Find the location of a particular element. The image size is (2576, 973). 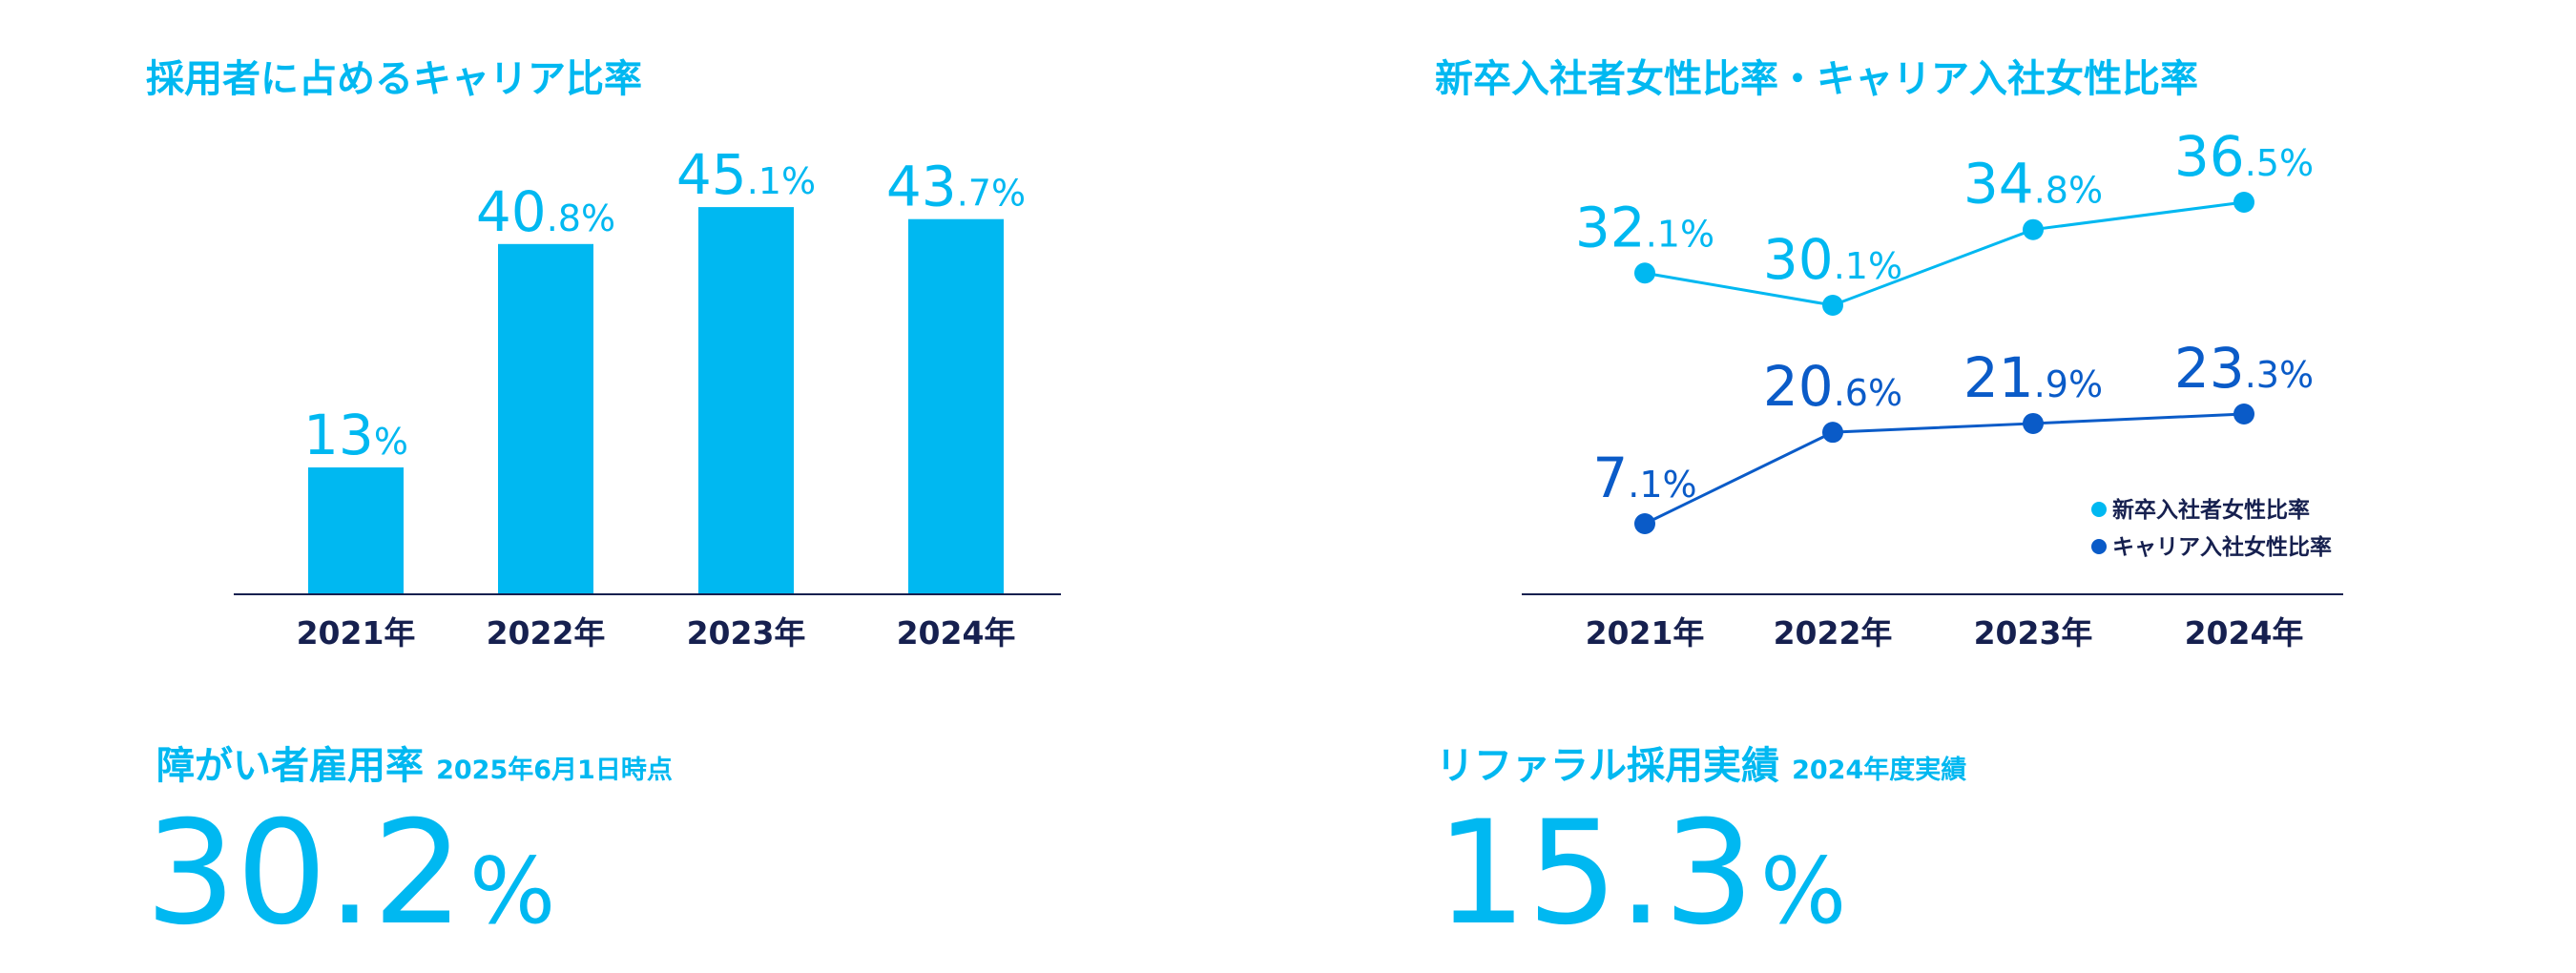

value-decimal: .3% is located at coordinates (2279, 375).